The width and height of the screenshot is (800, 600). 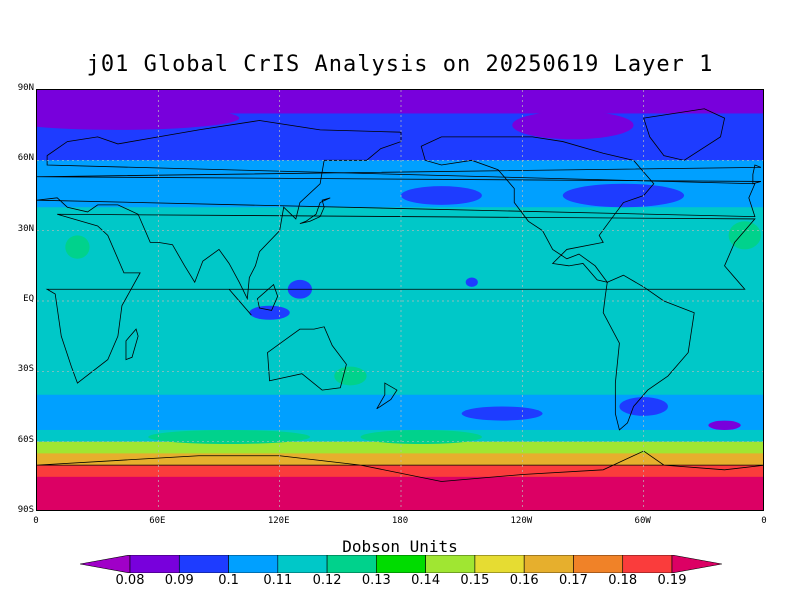 I want to click on lat-tick-label: 60N, so click(x=25, y=158).